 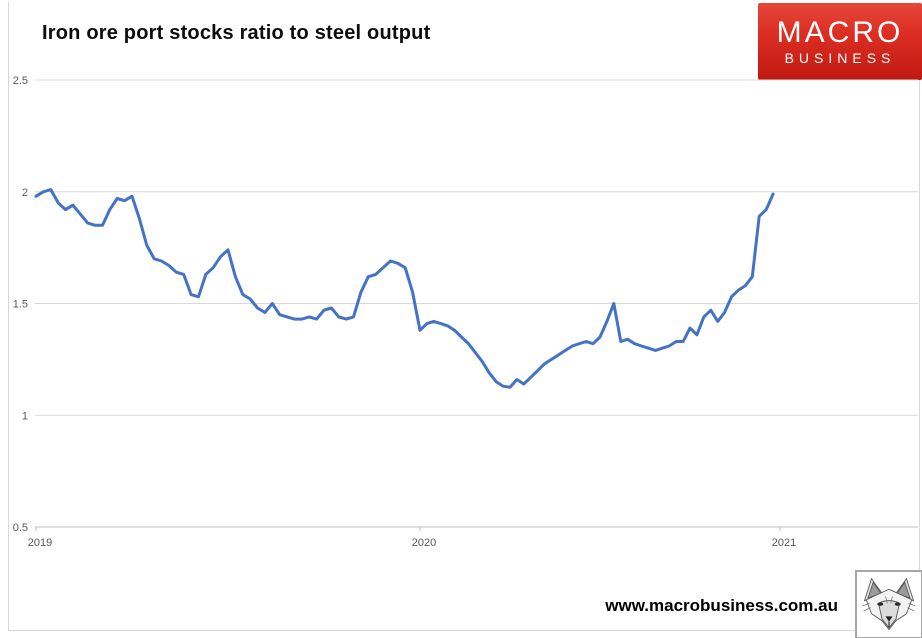 What do you see at coordinates (424, 543) in the screenshot?
I see `x-axis-label: 2020` at bounding box center [424, 543].